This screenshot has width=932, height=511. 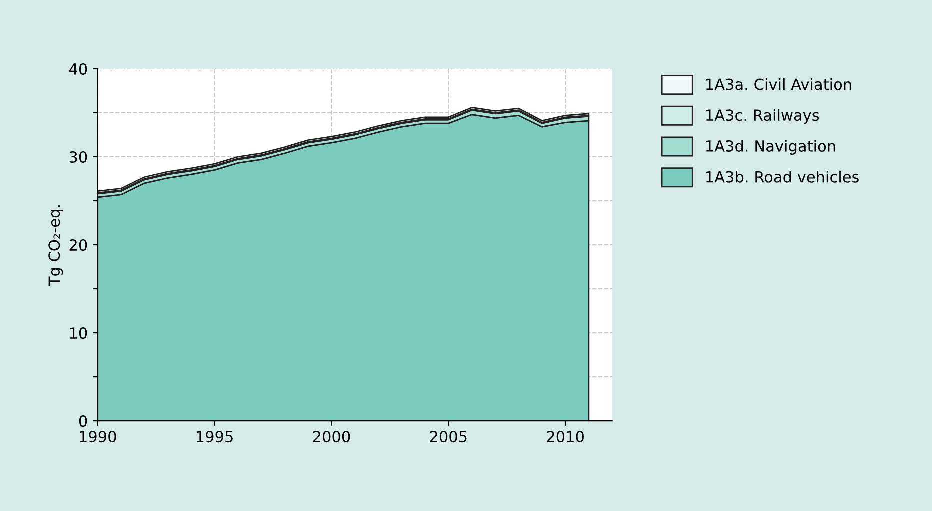 I want to click on y-tick-label: 40, so click(x=78, y=69).